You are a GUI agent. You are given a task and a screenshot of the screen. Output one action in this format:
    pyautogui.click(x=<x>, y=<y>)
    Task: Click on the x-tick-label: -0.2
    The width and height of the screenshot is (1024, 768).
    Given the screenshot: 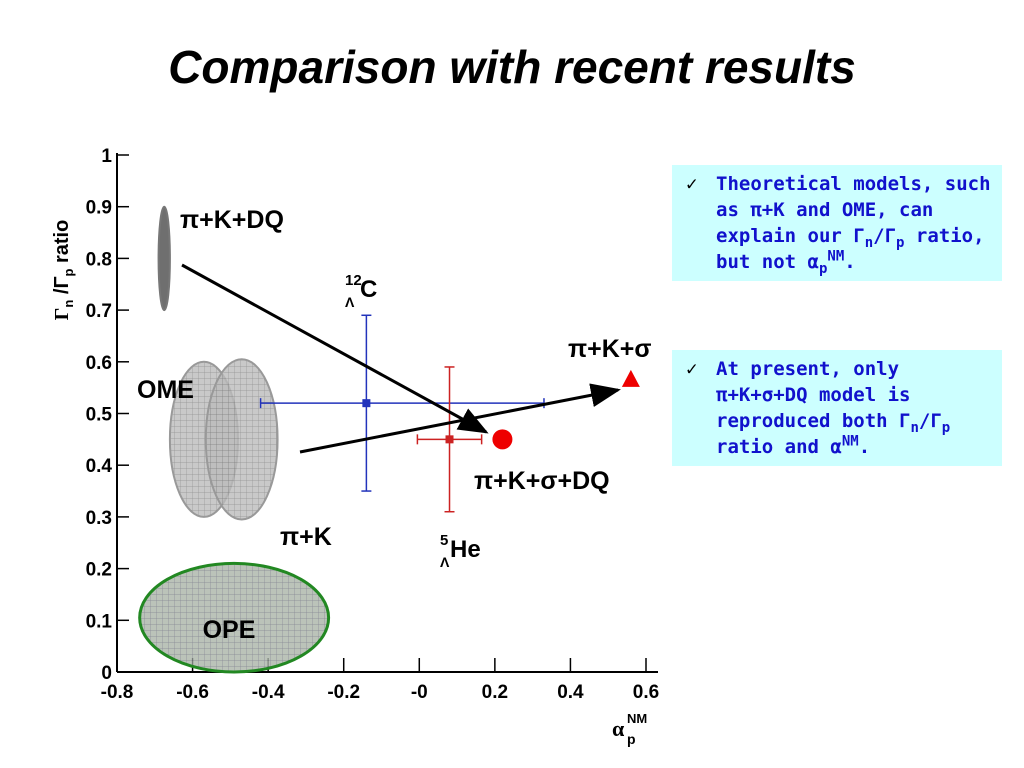 What is the action you would take?
    pyautogui.click(x=343, y=692)
    